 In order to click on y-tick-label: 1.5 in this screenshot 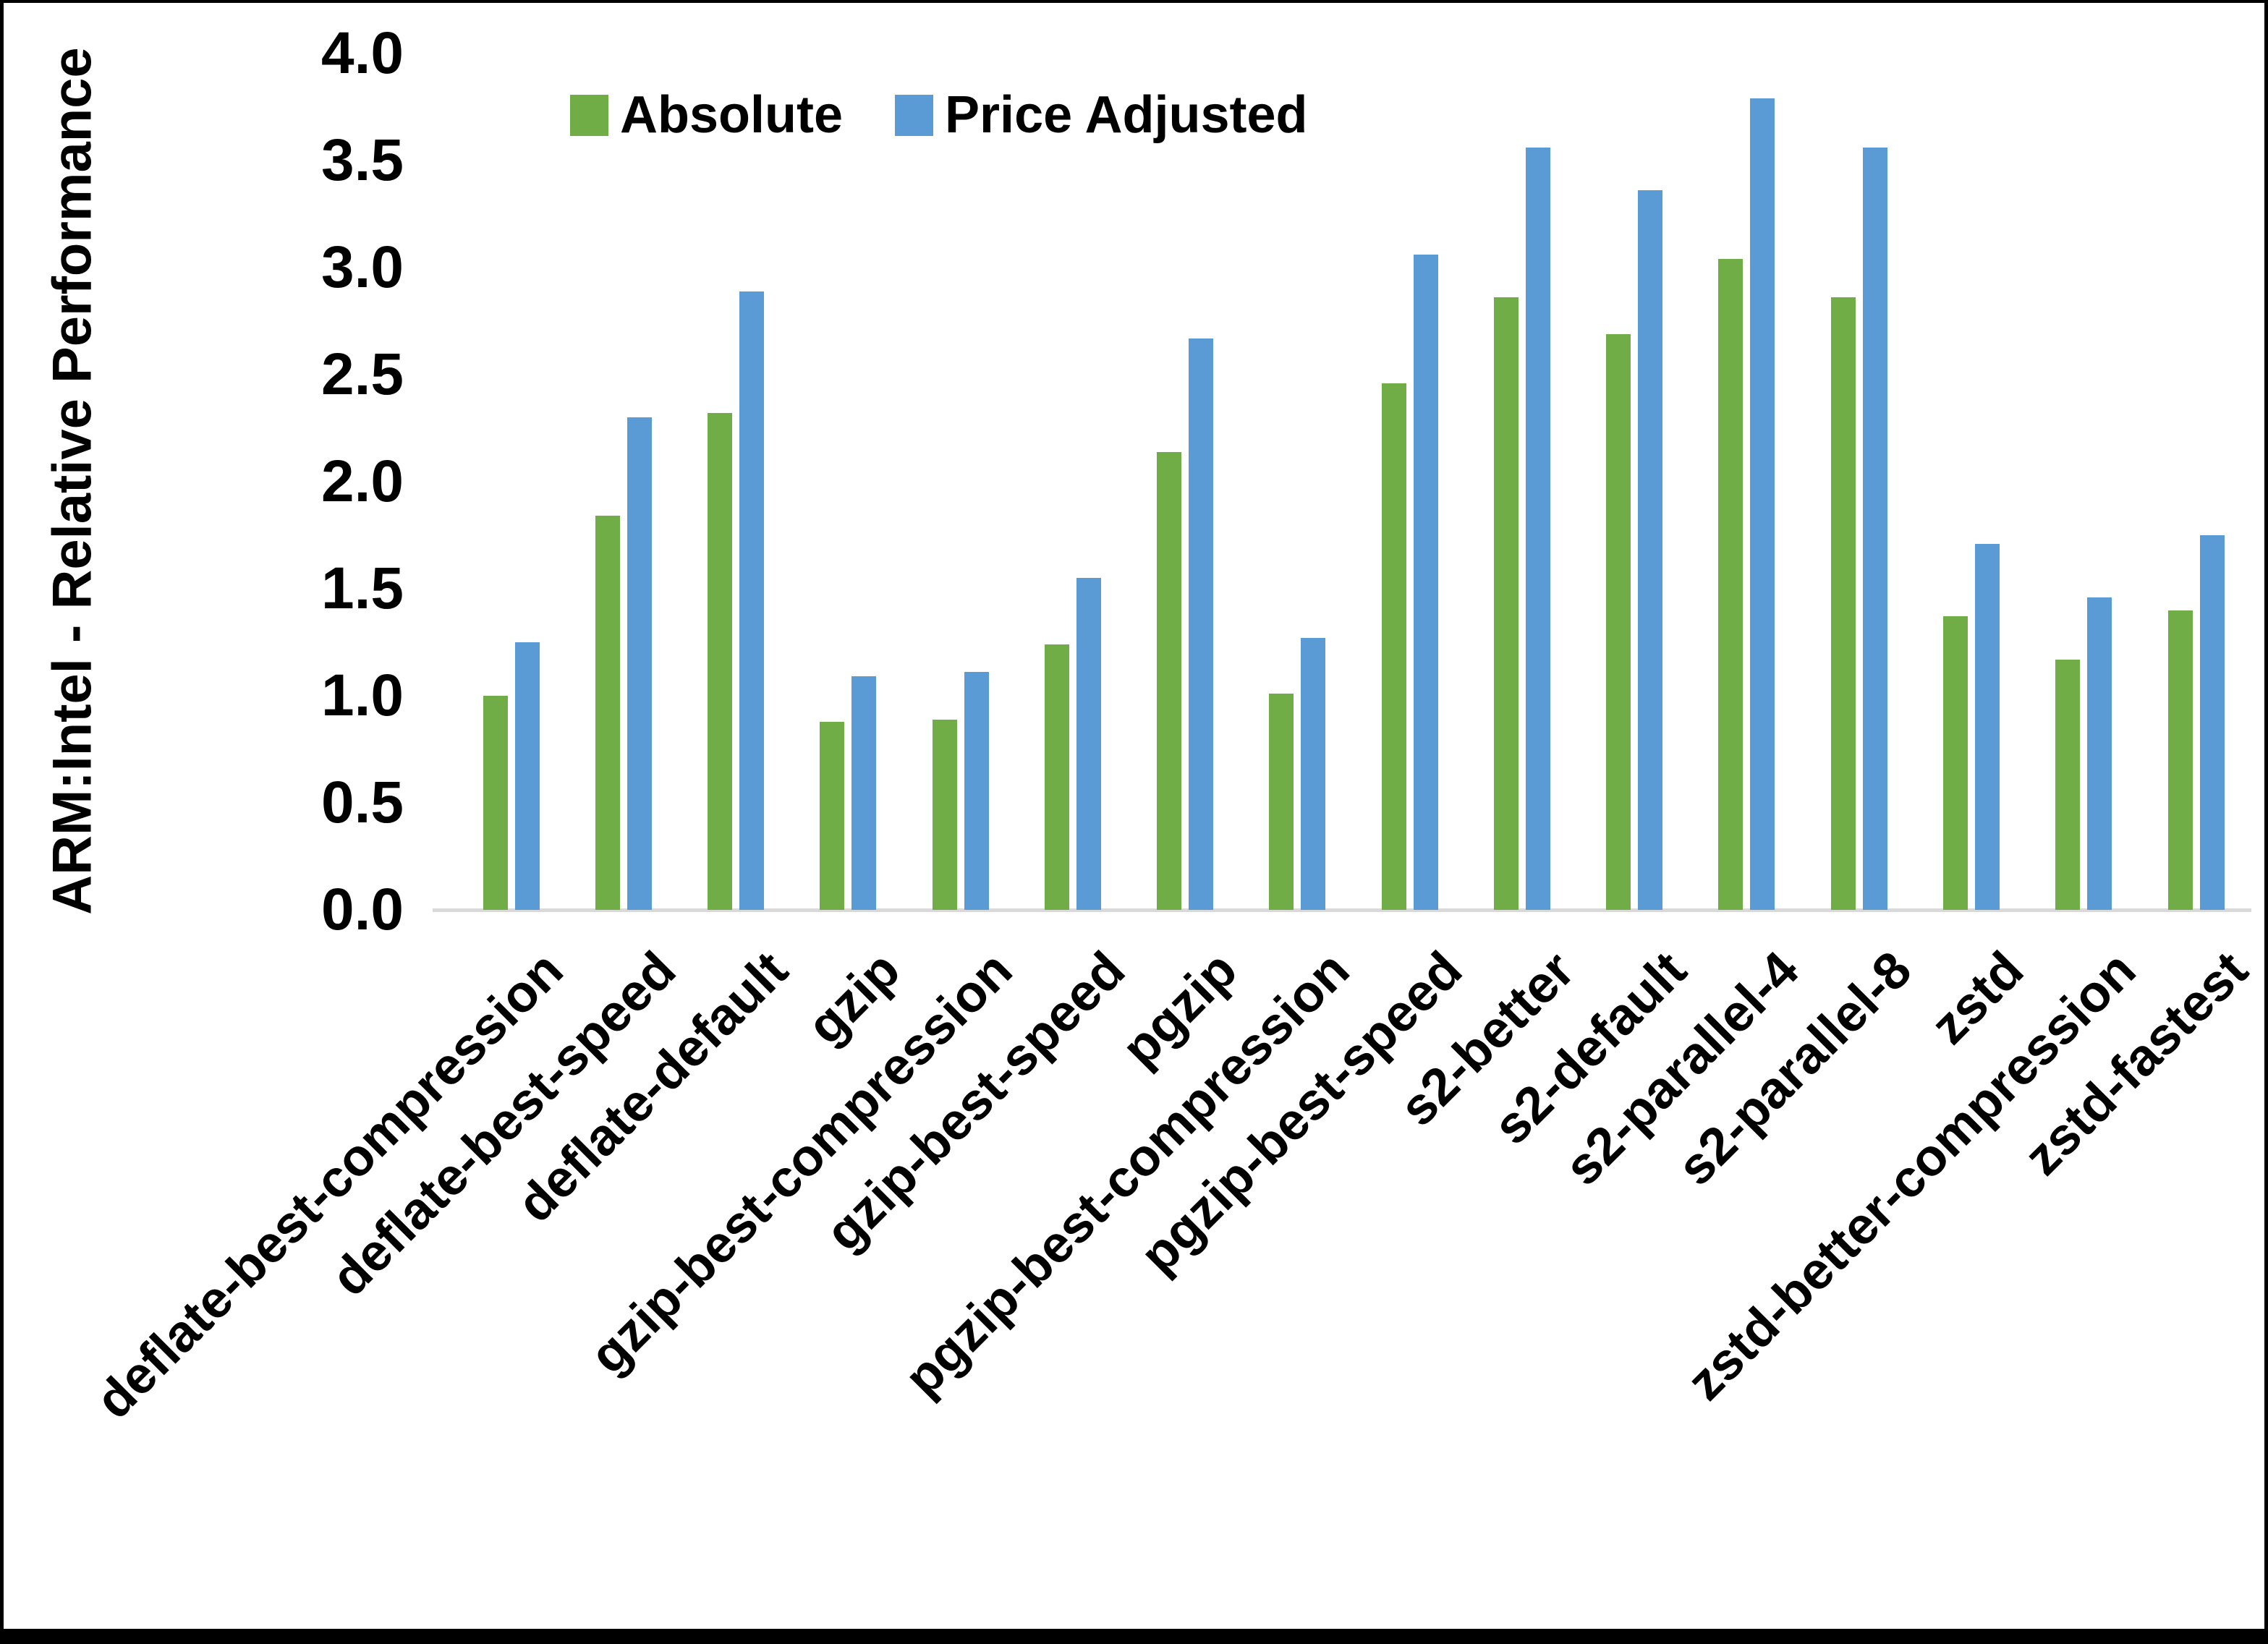, I will do `click(362, 588)`.